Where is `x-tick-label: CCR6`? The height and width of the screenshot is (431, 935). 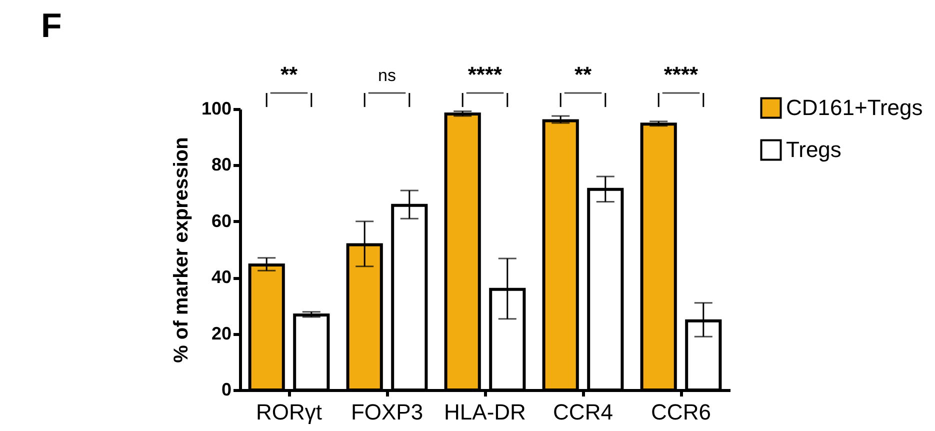
x-tick-label: CCR6 is located at coordinates (681, 412).